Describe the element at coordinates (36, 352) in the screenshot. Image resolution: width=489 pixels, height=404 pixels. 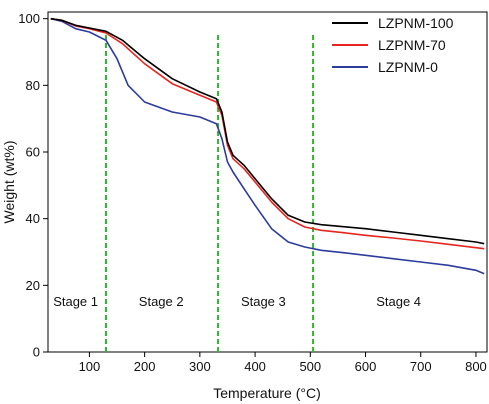
I see `y-tick-label: 0` at that location.